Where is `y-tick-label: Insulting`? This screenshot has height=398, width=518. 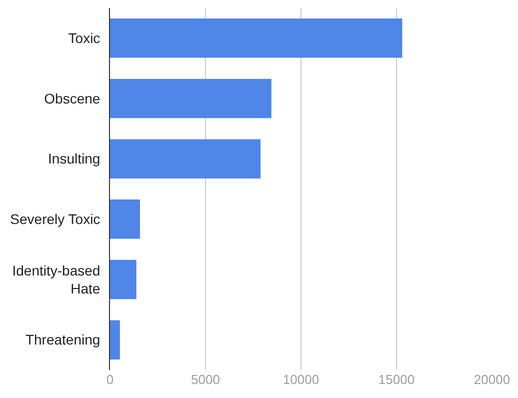 y-tick-label: Insulting is located at coordinates (74, 158).